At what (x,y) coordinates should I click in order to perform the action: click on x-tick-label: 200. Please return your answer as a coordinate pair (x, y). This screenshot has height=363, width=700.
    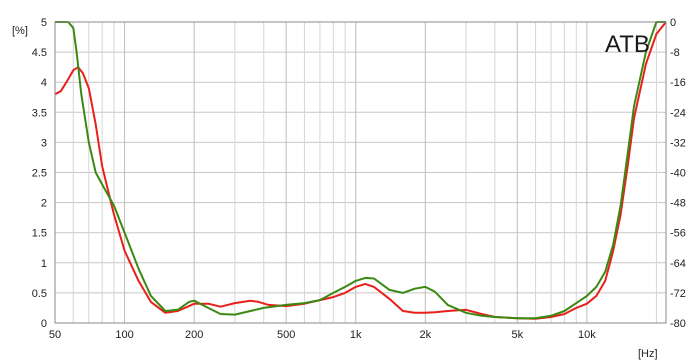
    Looking at the image, I should click on (194, 335).